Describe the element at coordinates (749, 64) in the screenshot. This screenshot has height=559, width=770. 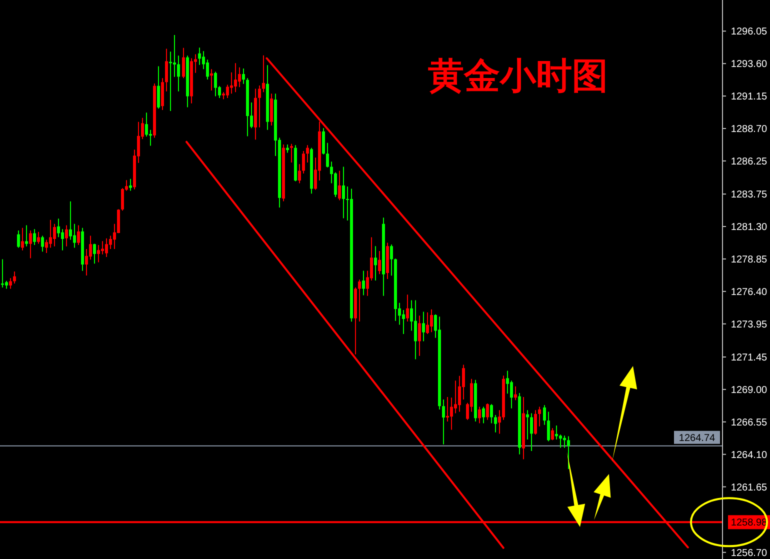
I see `y-tick-label: 1293.60` at that location.